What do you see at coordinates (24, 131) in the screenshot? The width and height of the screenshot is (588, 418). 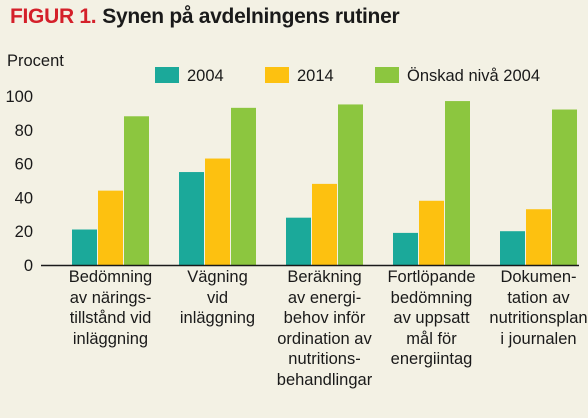 I see `y-tick-label: 80` at bounding box center [24, 131].